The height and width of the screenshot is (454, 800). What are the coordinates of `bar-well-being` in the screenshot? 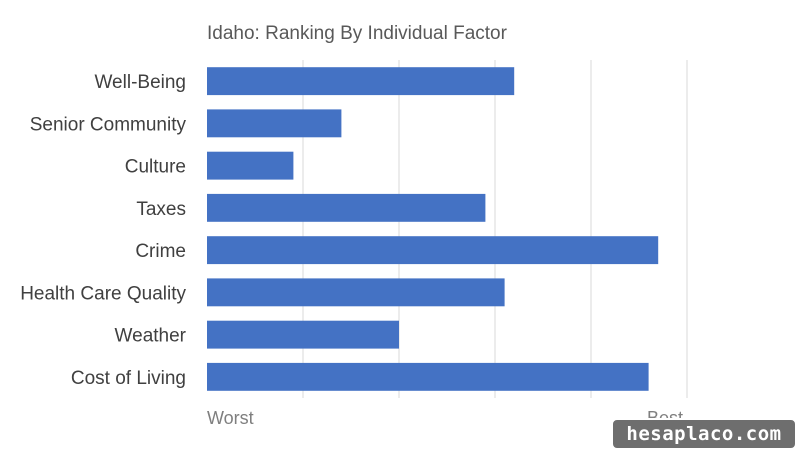 It's located at (361, 81).